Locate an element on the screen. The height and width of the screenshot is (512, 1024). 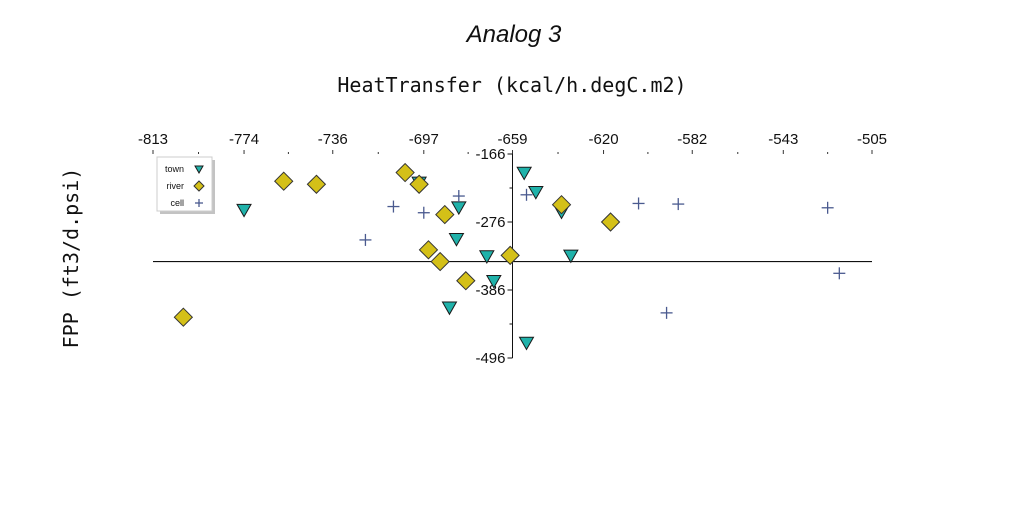
legend-label-cell: cell is located at coordinates (177, 203).